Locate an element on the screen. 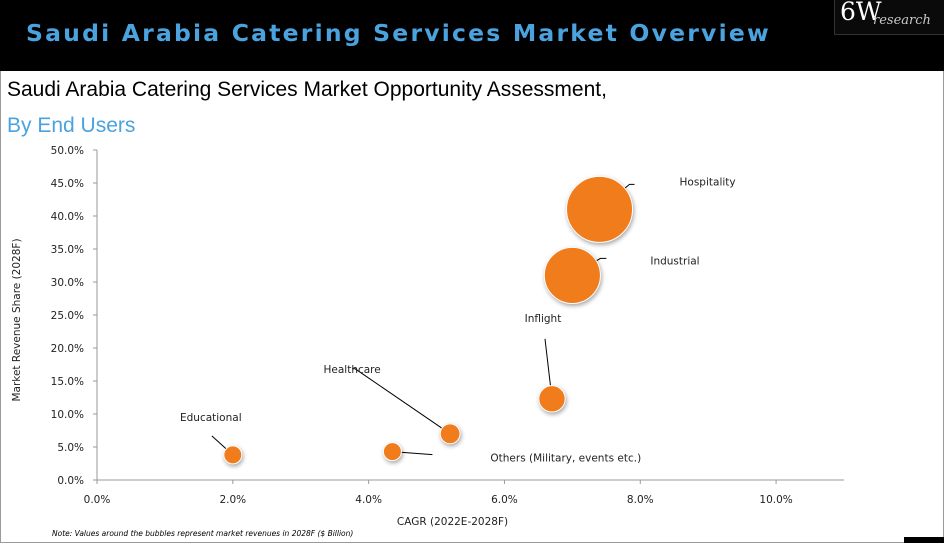  logo-sub-text: research is located at coordinates (902, 20).